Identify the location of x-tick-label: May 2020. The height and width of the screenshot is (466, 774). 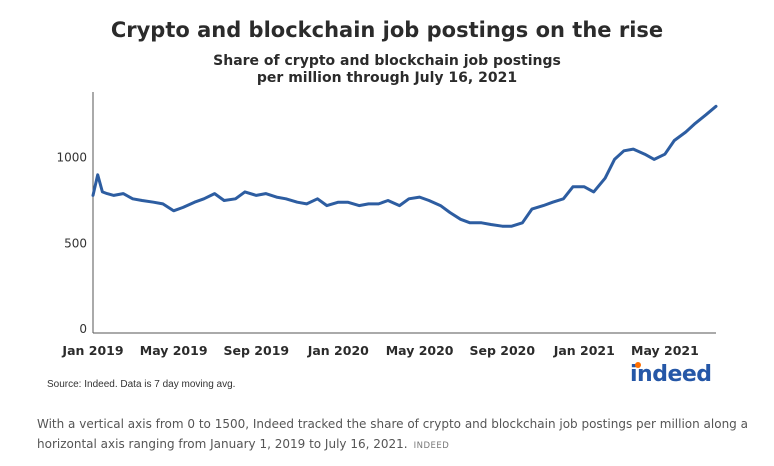
(420, 350).